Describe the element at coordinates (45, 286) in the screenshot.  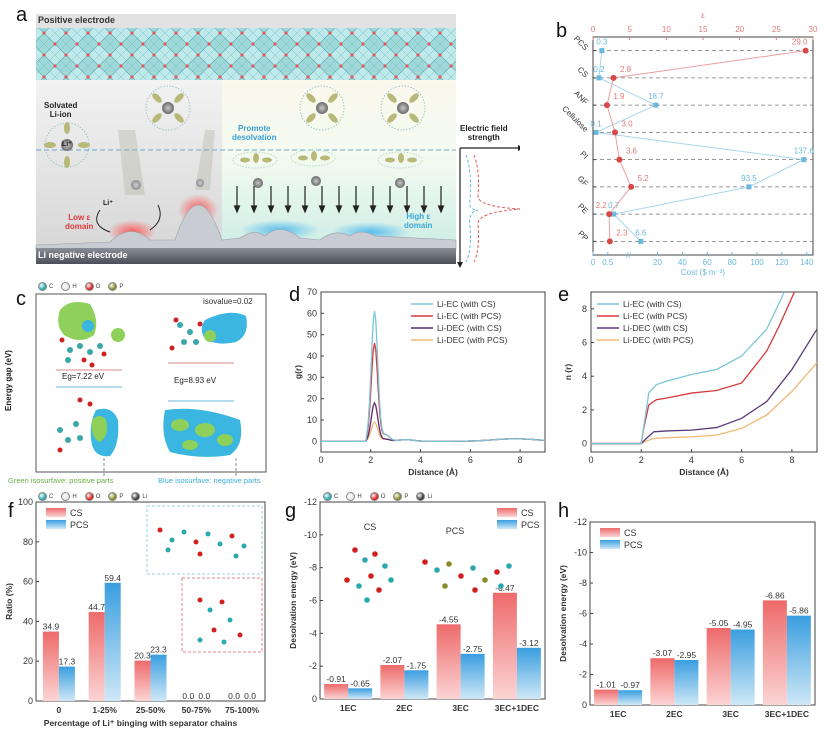
I see `atom-legend-c: C` at that location.